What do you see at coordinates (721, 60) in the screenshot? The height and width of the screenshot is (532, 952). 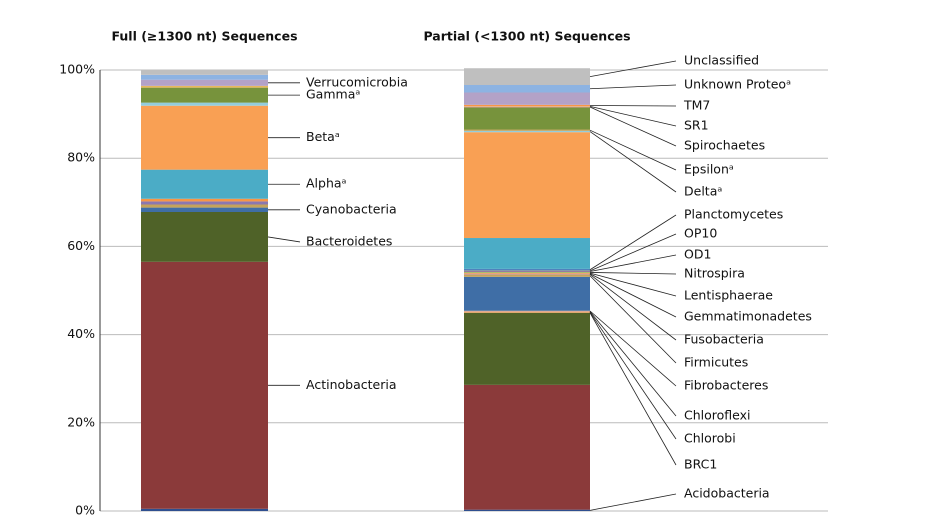 I see `segment-label: Unclassified` at bounding box center [721, 60].